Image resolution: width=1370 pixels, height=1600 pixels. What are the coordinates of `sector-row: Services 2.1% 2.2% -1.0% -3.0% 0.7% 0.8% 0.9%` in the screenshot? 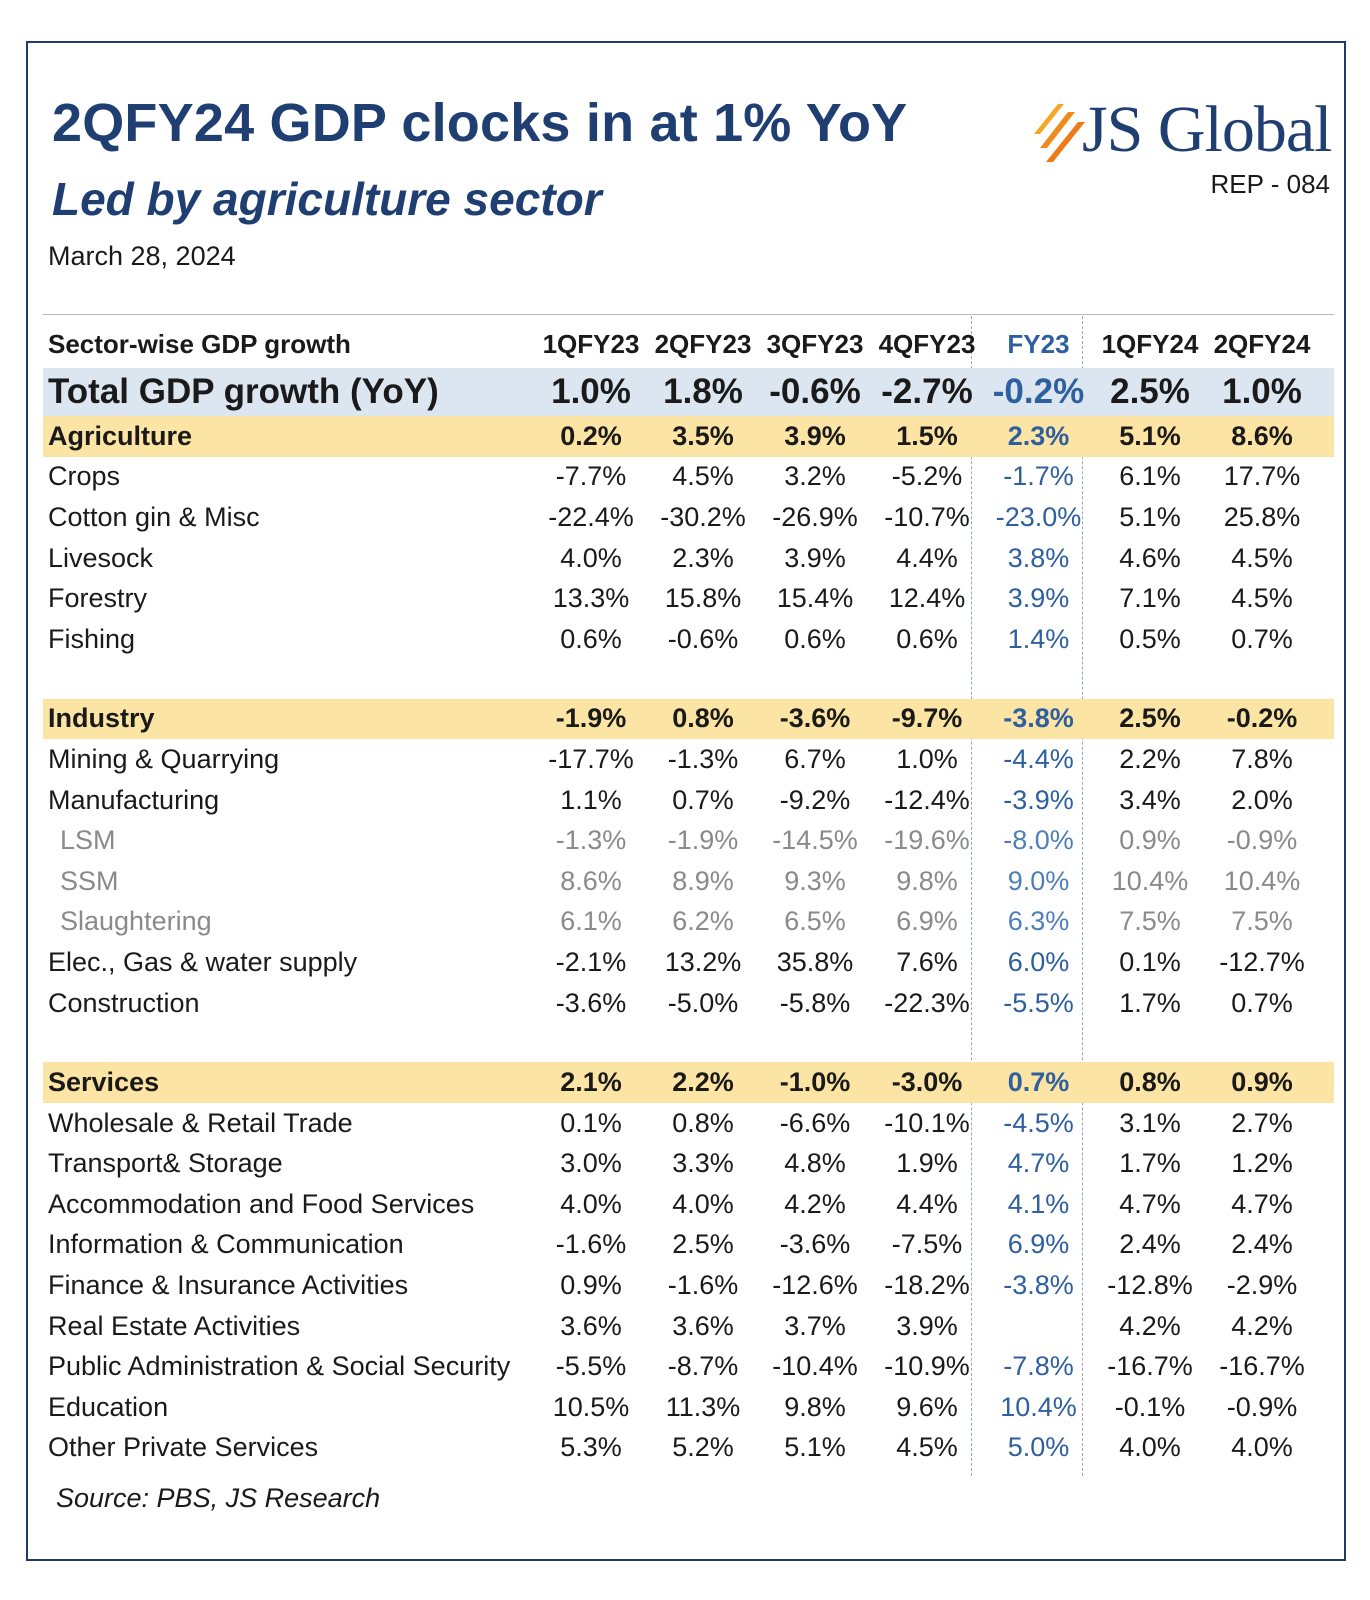 It's located at (688, 1082).